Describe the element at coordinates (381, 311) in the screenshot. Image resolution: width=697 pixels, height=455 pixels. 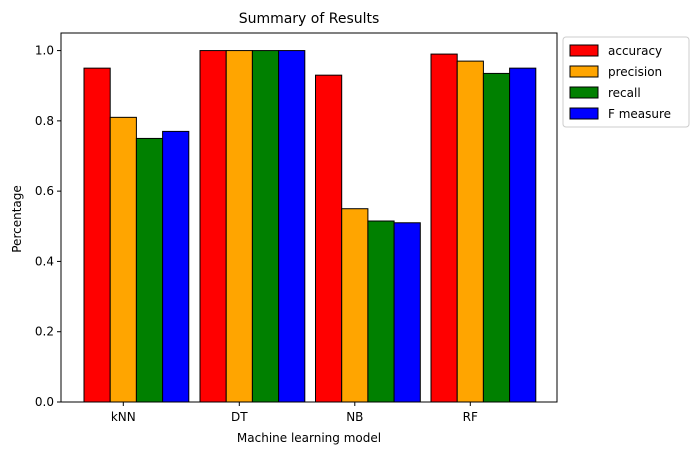
I see `bar-nb-recall` at that location.